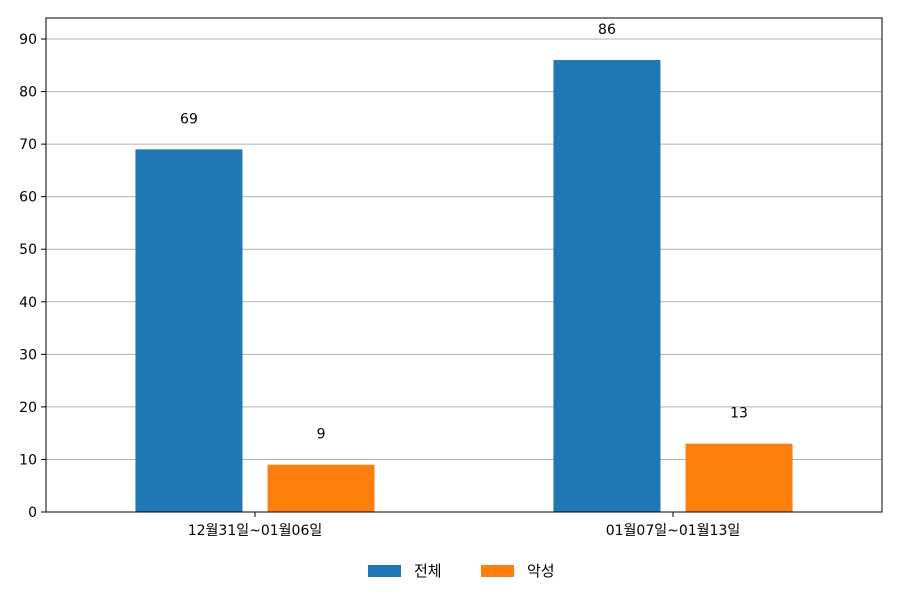 The width and height of the screenshot is (900, 600). I want to click on y-tick-label: 50, so click(28, 250).